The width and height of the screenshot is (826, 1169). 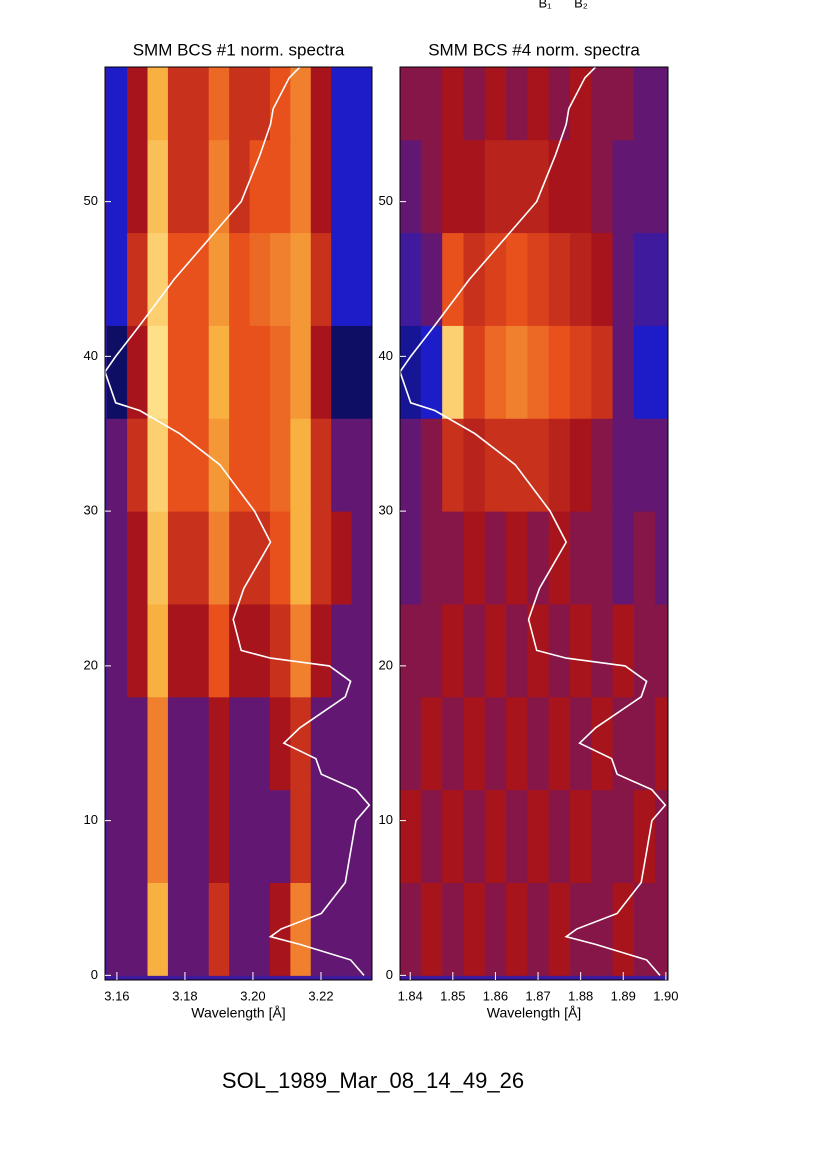 What do you see at coordinates (534, 49) in the screenshot?
I see `chart-title: SMM BCS #4 norm. spectra` at bounding box center [534, 49].